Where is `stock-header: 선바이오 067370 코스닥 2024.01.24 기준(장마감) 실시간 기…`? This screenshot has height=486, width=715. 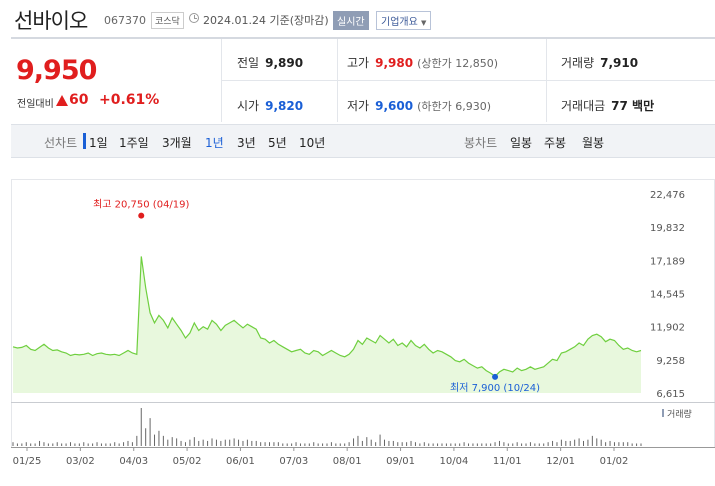
stock-header: 선바이오 067370 코스닥 2024.01.24 기준(장마감) 실시간 기… is located at coordinates (357, 19).